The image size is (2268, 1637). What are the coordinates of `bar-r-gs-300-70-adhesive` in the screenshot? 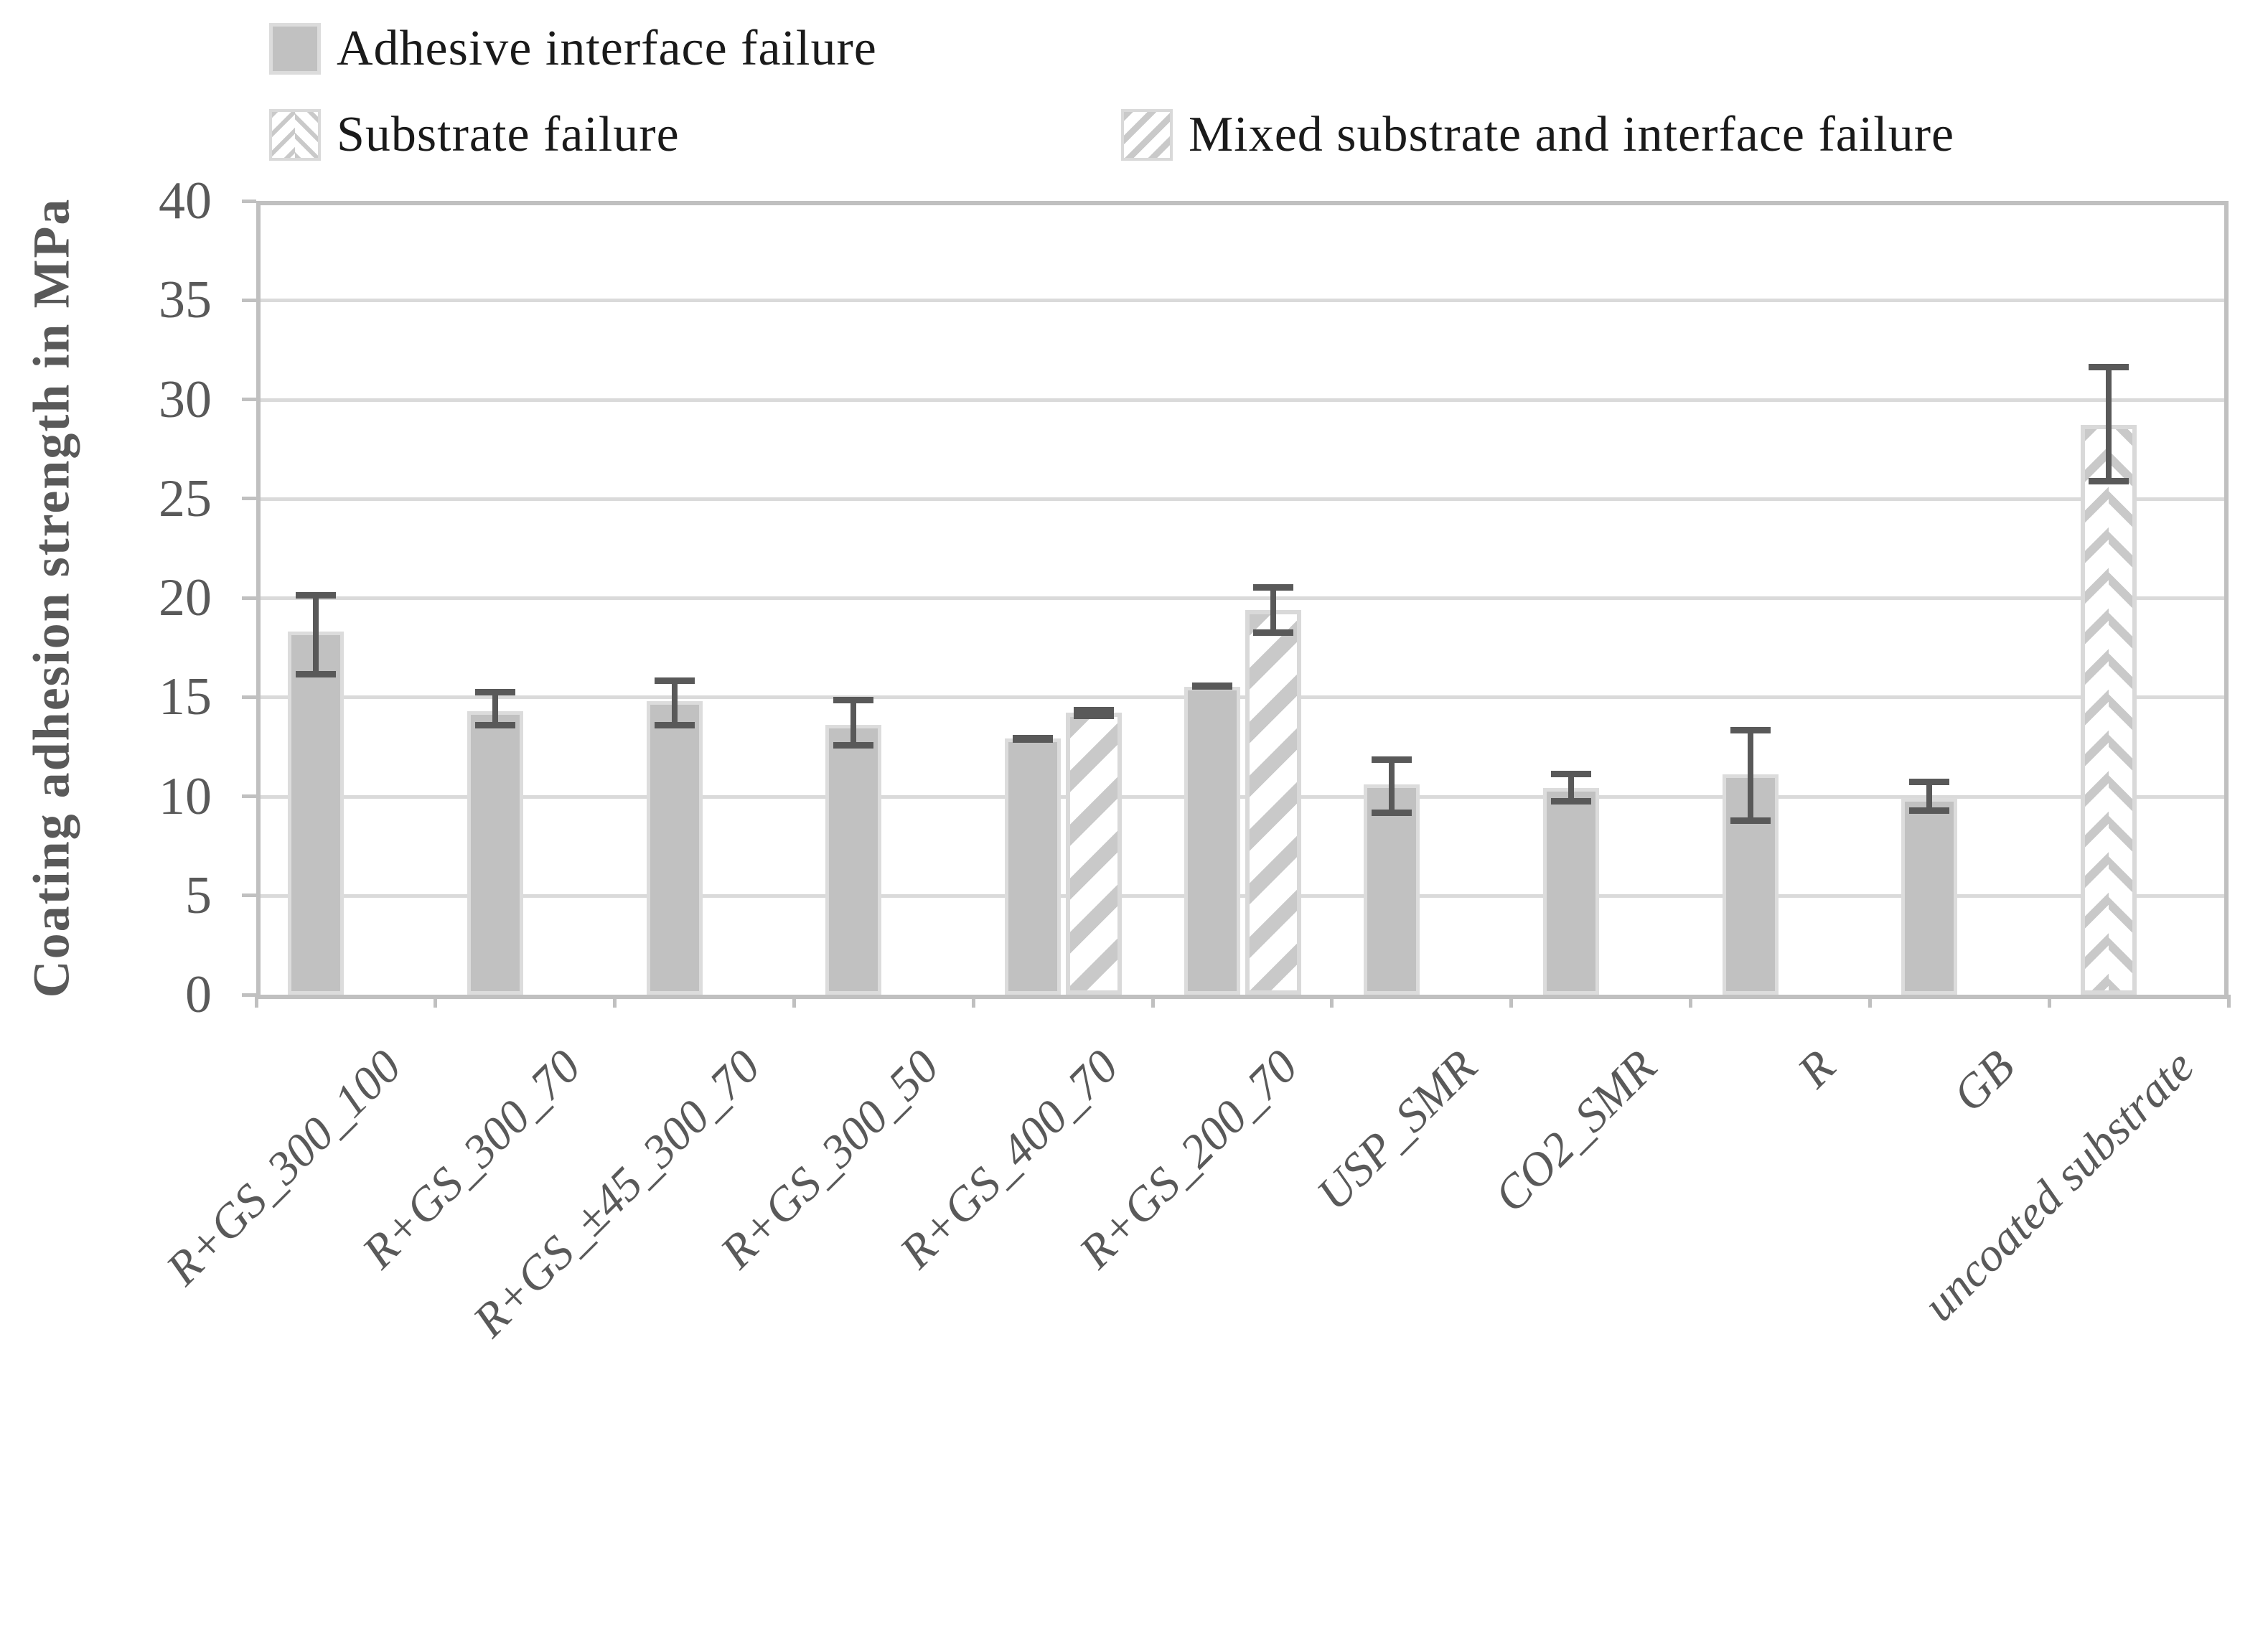 It's located at (495, 853).